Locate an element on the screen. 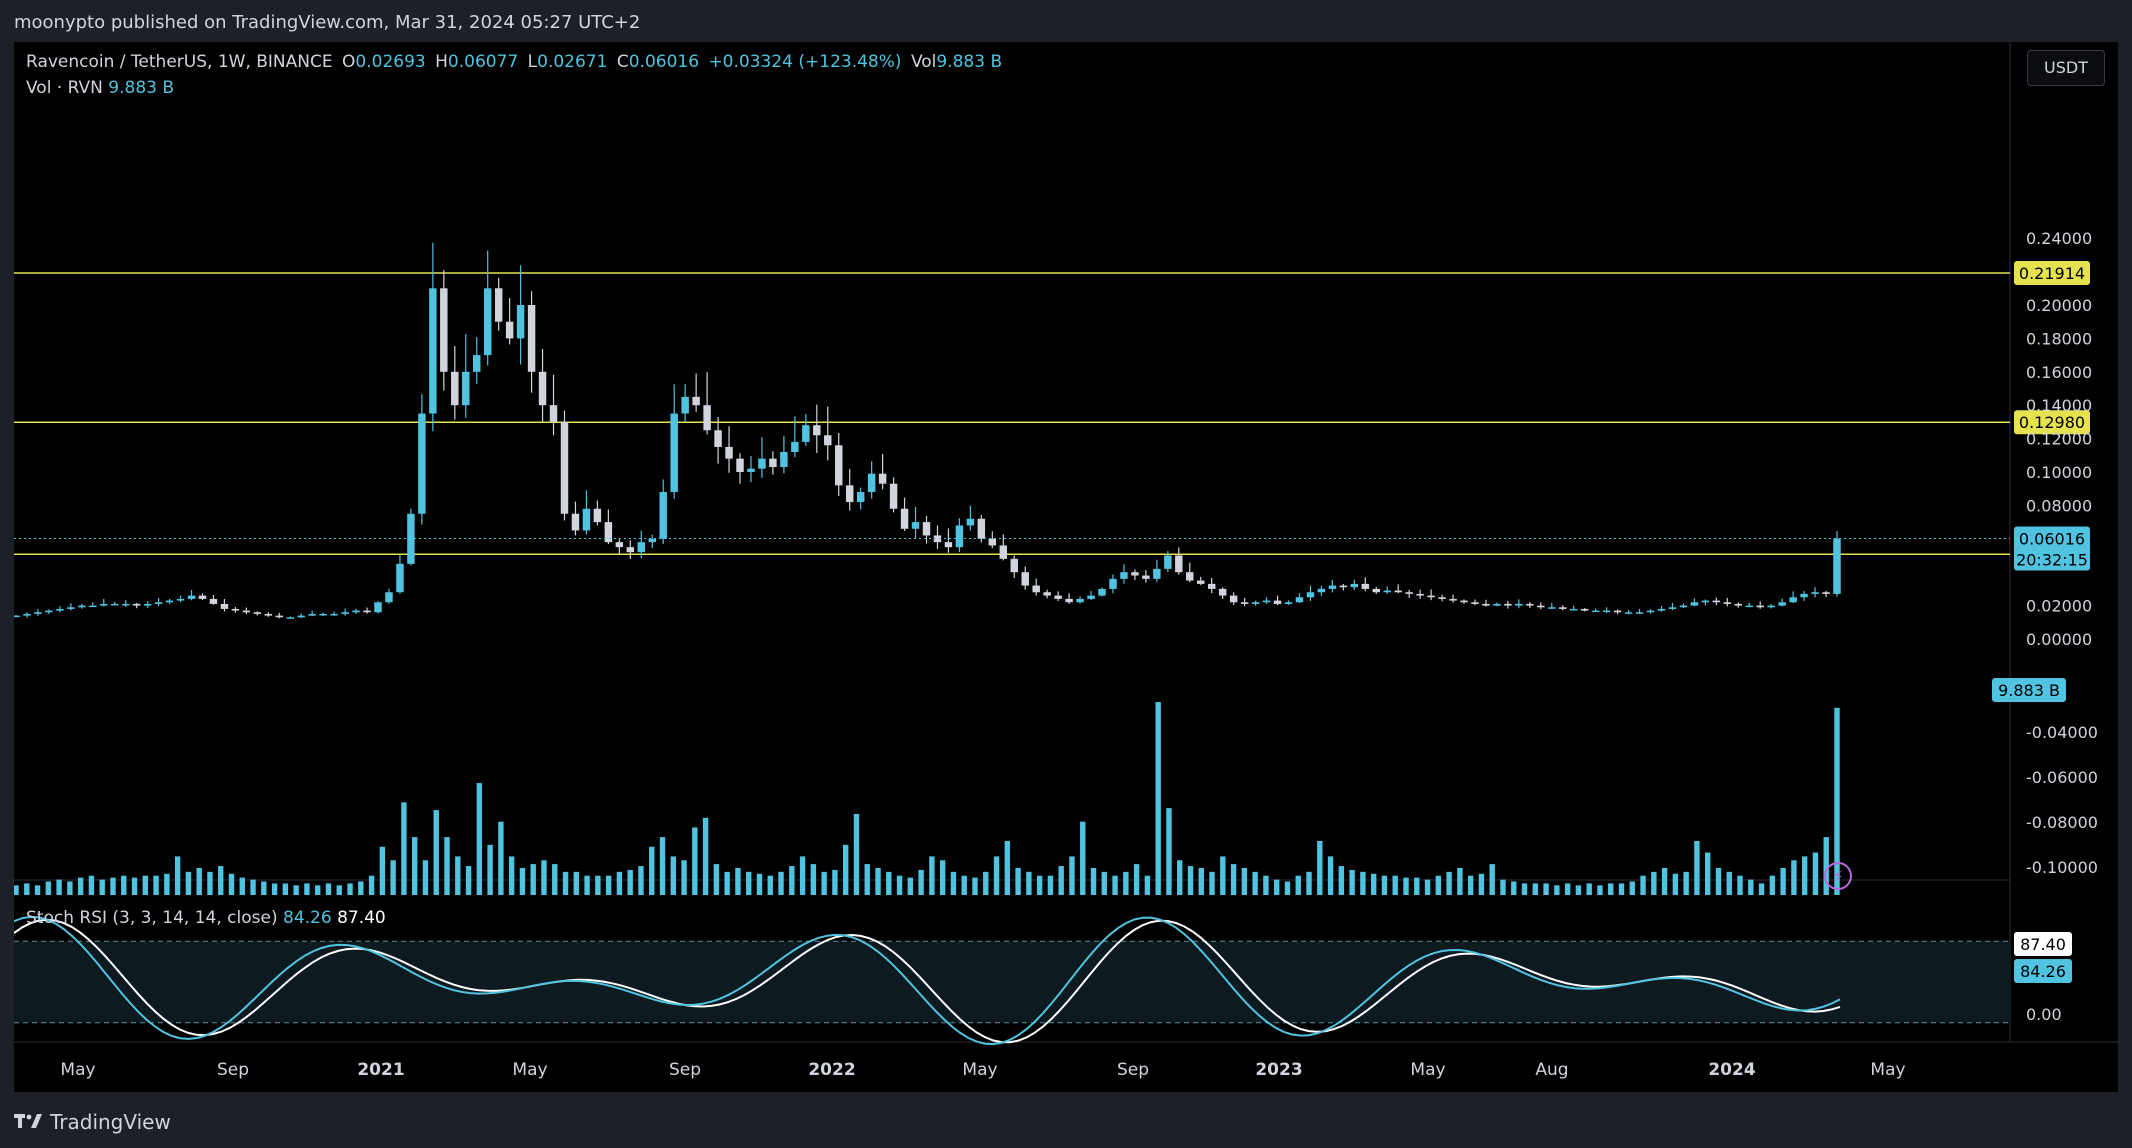  low-label: L is located at coordinates (532, 62).